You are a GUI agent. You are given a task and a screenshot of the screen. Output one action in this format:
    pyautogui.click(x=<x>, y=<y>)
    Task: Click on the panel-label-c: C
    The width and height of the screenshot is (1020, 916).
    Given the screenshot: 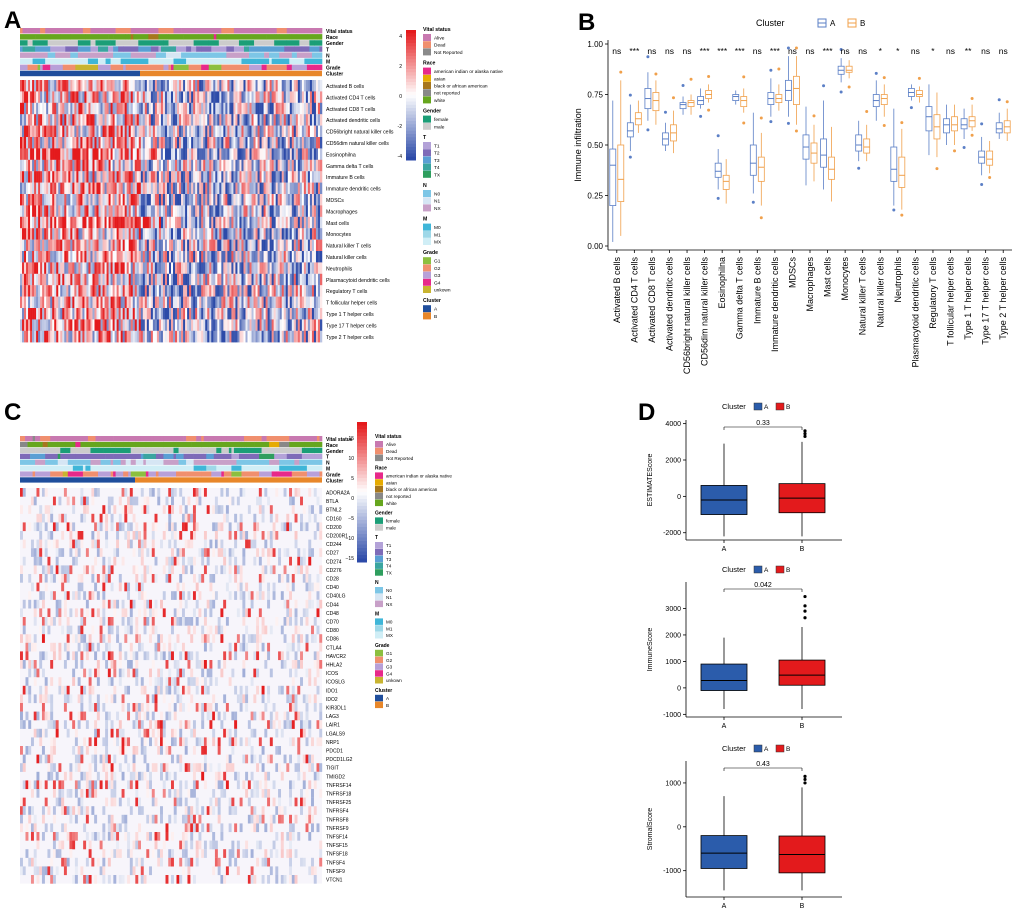 What is the action you would take?
    pyautogui.click(x=12, y=412)
    